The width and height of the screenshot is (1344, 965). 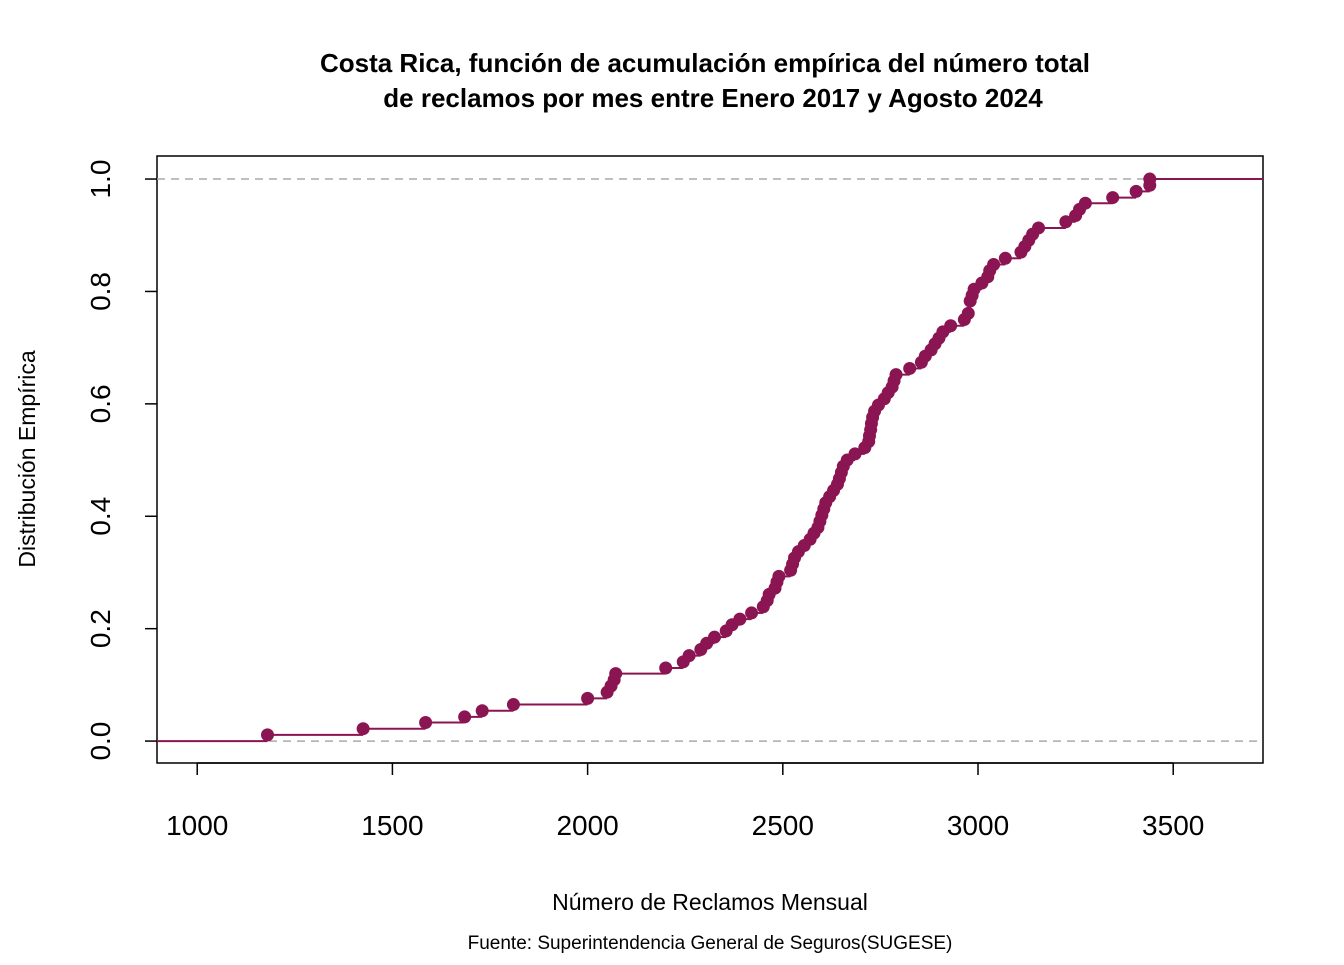 I want to click on y-tick-label: 0.2, so click(x=100, y=628).